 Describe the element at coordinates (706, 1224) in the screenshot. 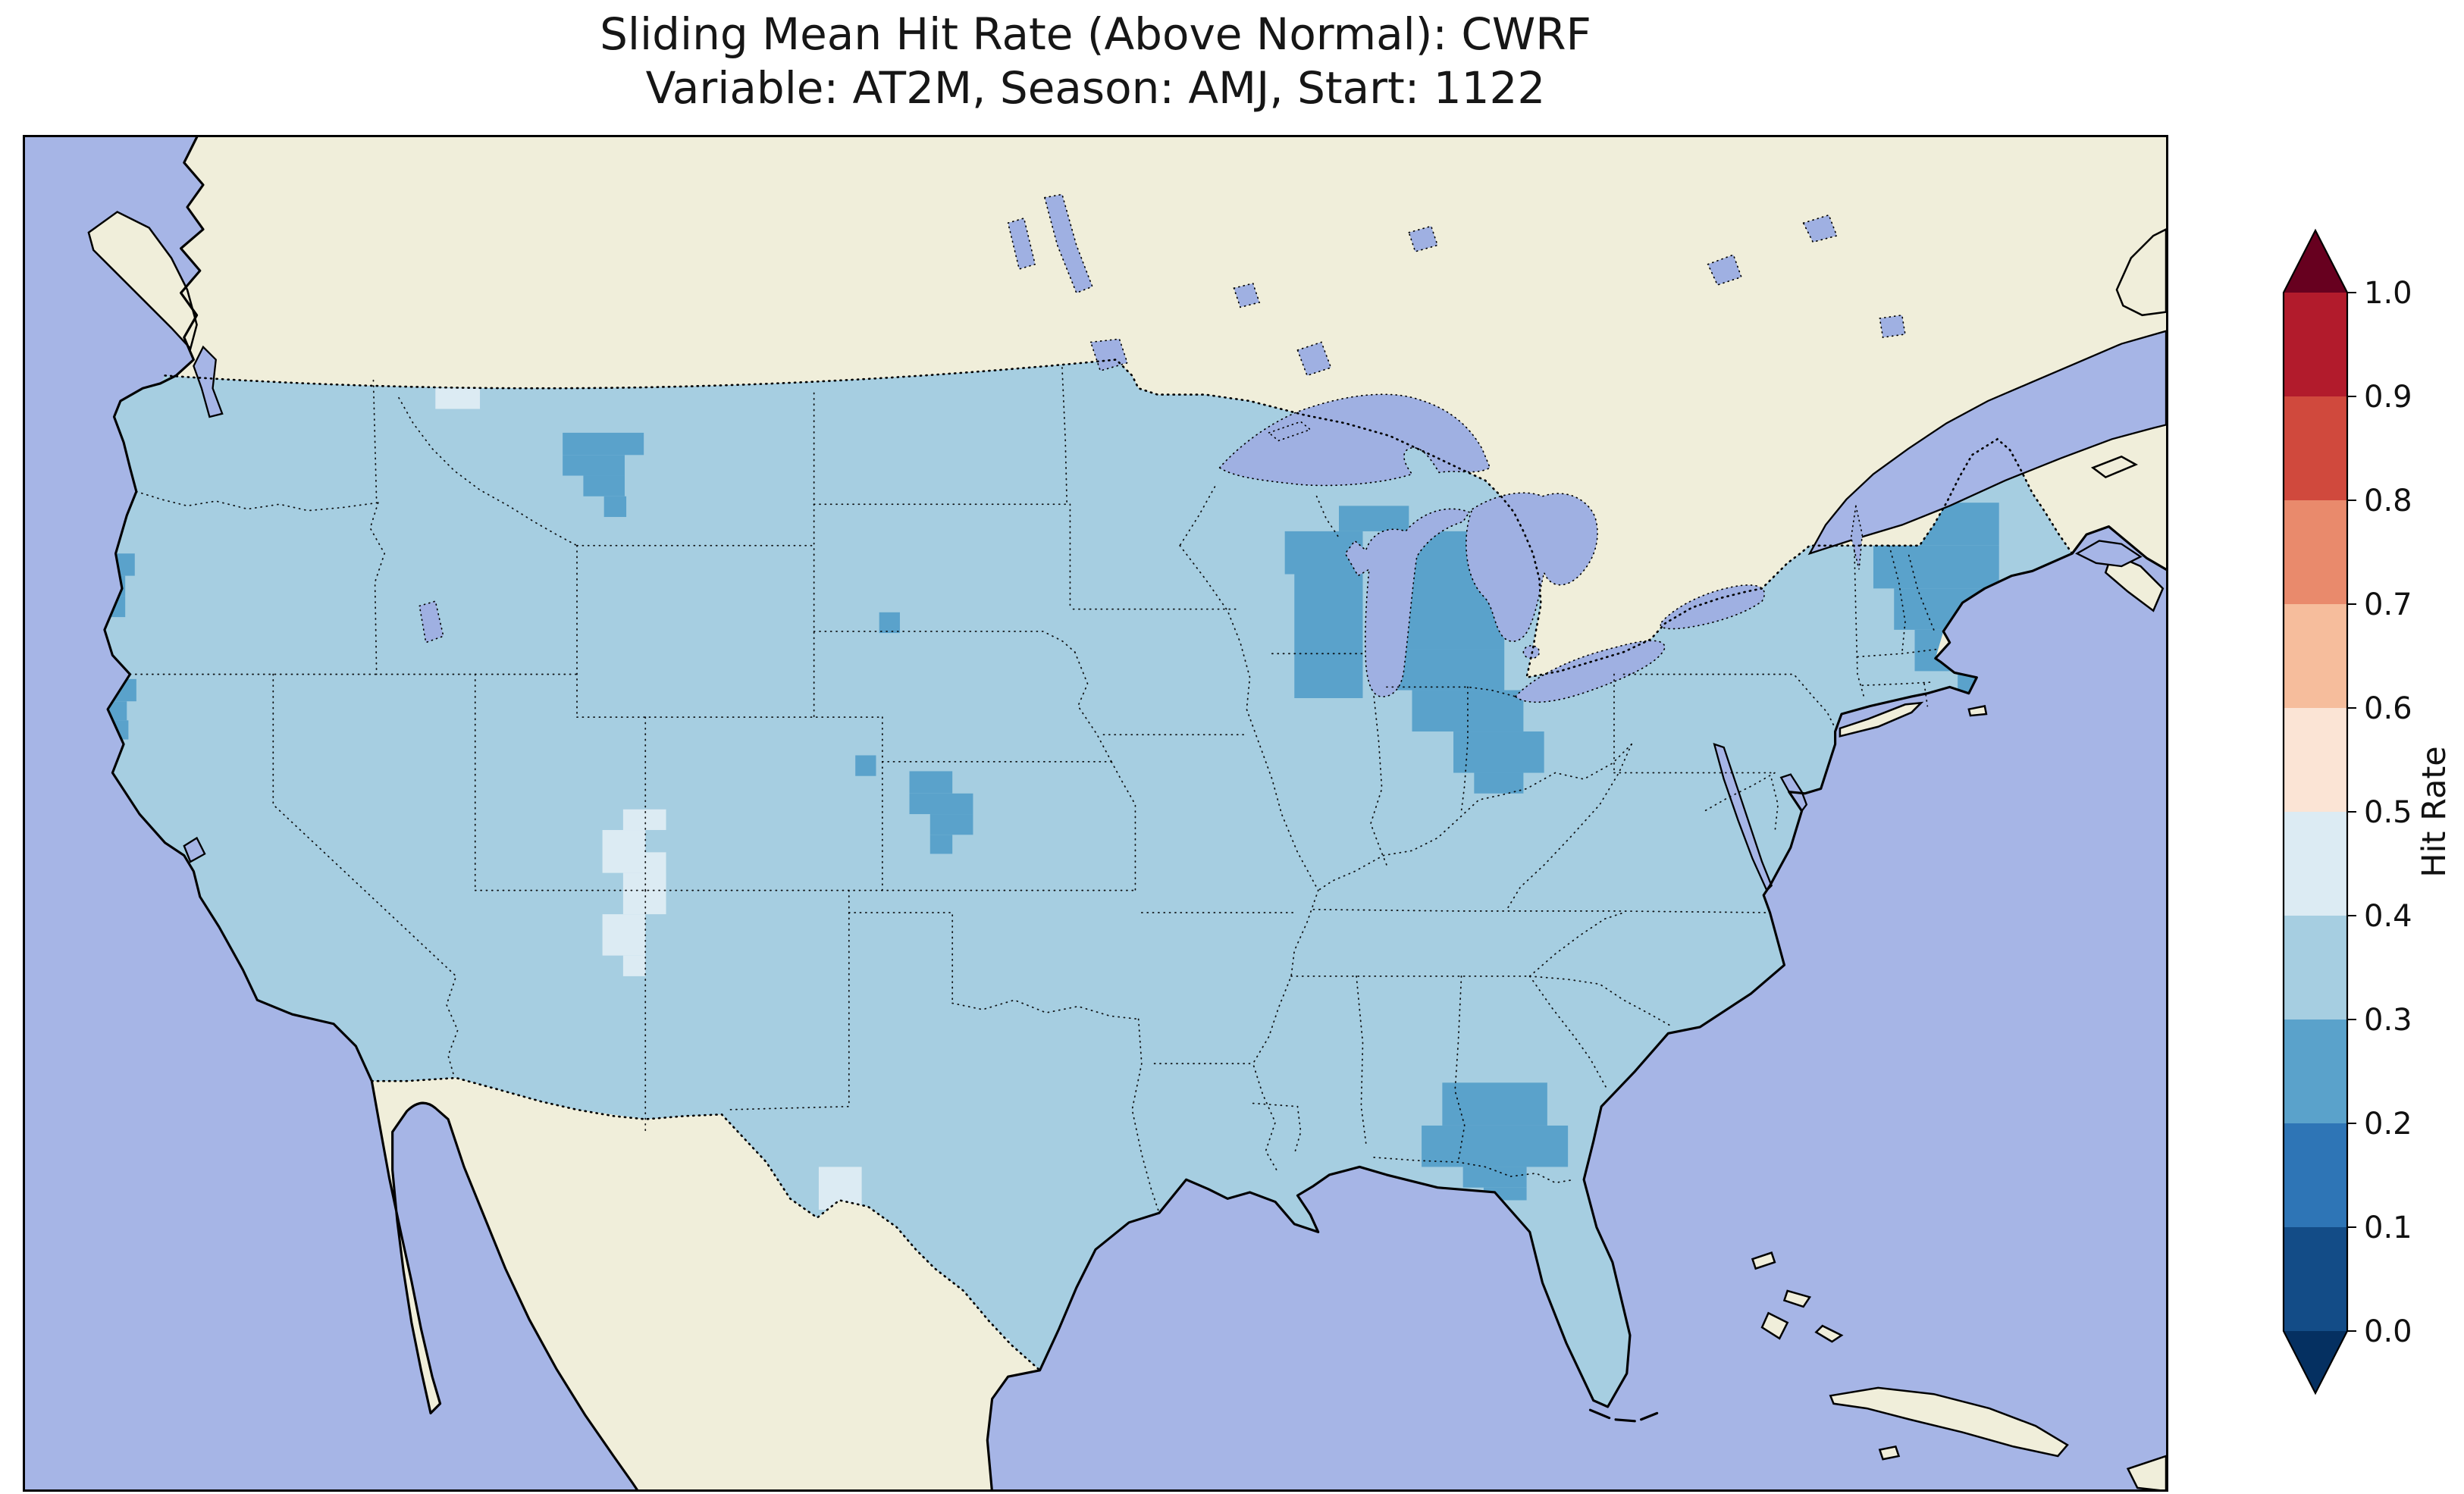

I see `us-mexico-border` at that location.